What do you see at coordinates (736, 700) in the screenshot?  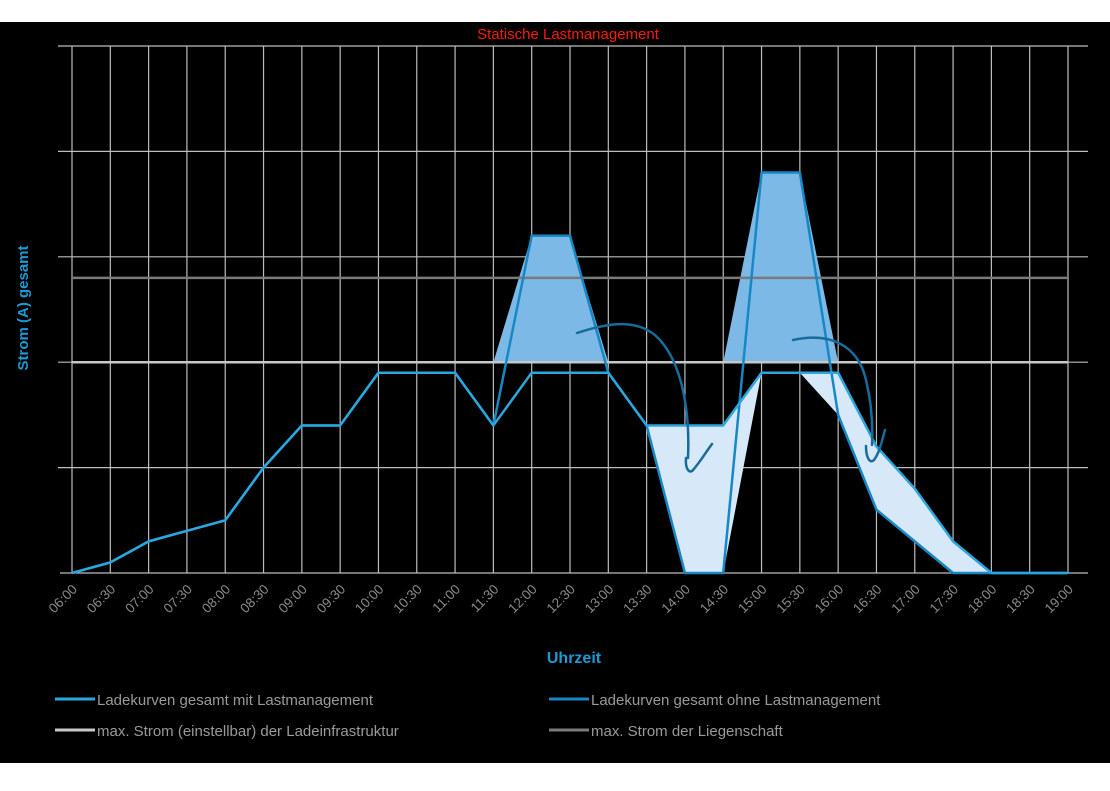 I see `legend-label-ohne: Ladekurven gesamt ohne Lastmanagement` at bounding box center [736, 700].